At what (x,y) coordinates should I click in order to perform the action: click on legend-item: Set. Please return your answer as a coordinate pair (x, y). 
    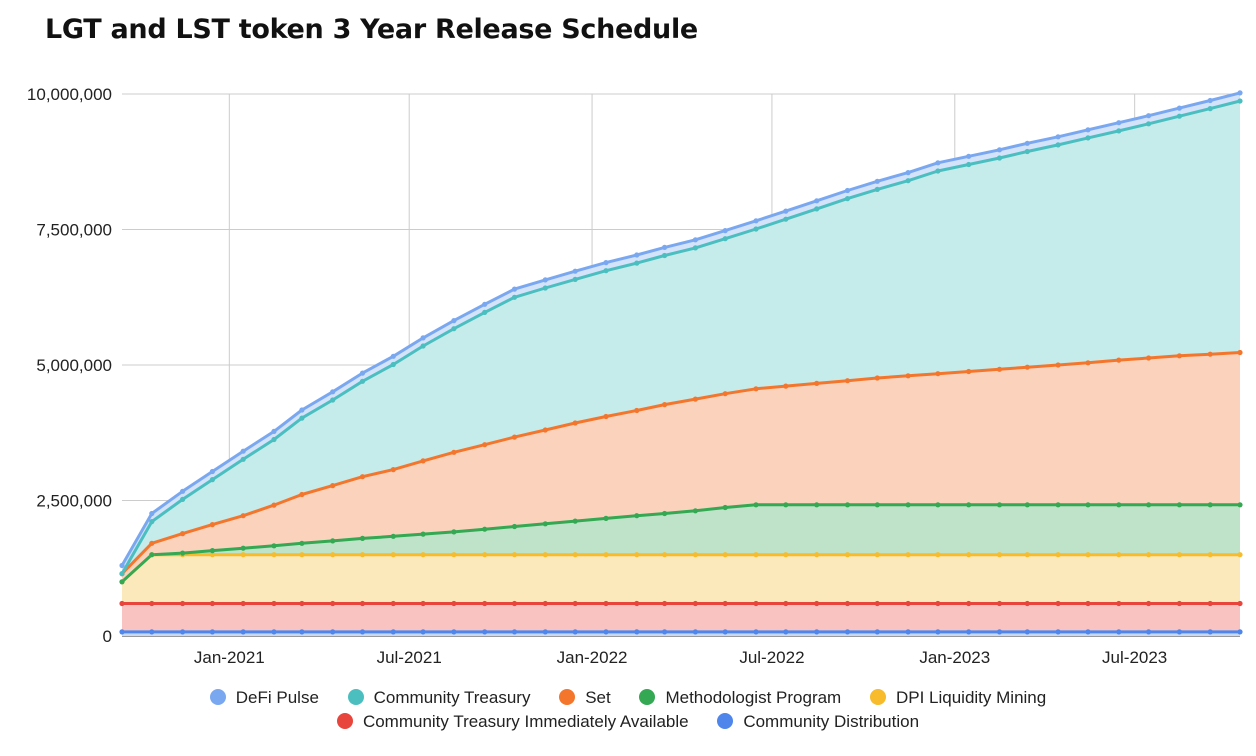
    Looking at the image, I should click on (585, 698).